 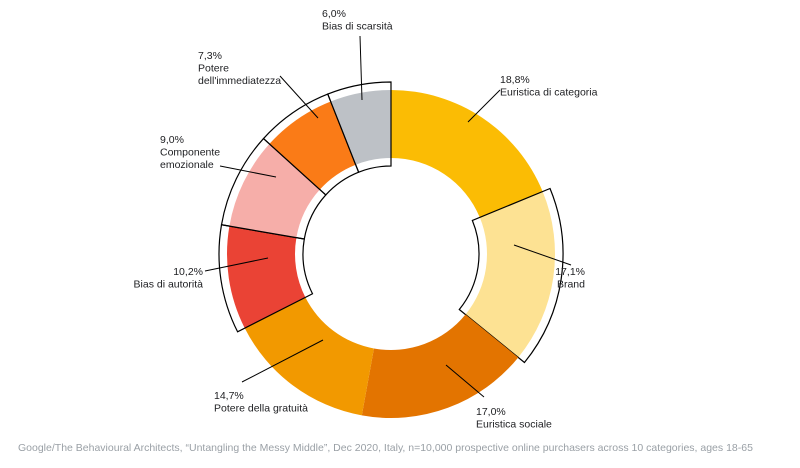 I want to click on label-bias-di-scarsita: 6,0% Bias di scarsità, so click(x=357, y=20).